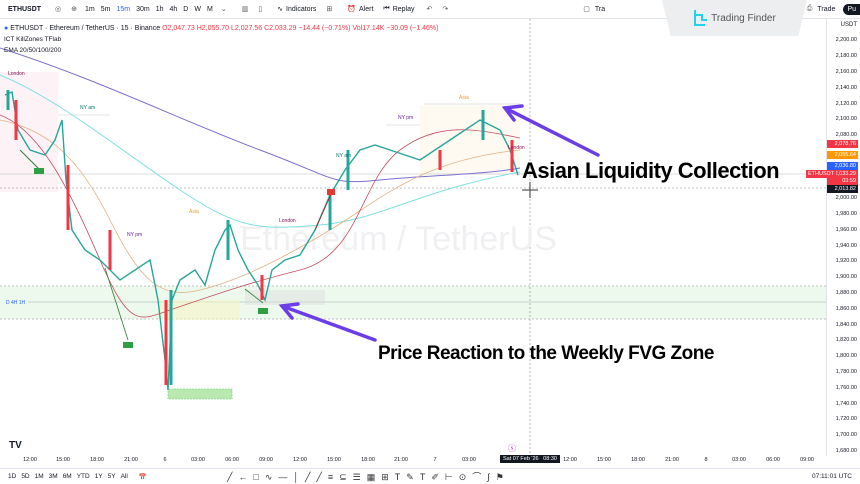 This screenshot has width=860, height=484. Describe the element at coordinates (360, 9) in the screenshot. I see `alert-button: ⏰ Alert` at that location.